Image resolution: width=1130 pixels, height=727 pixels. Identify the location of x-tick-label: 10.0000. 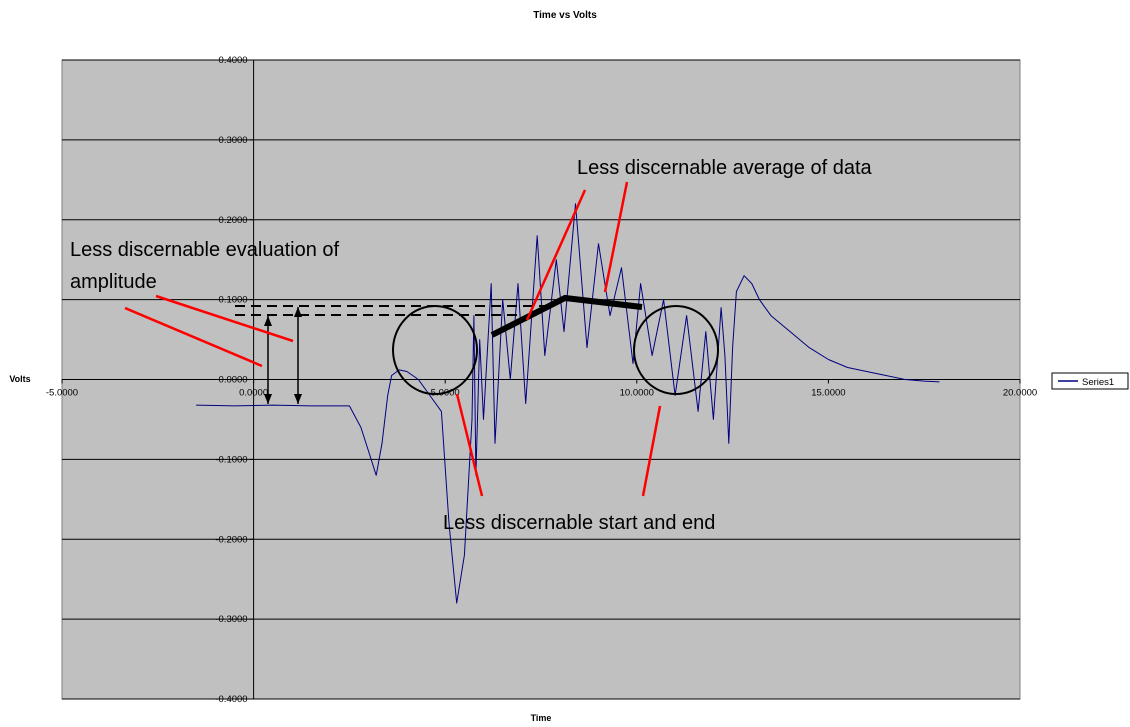
(637, 393).